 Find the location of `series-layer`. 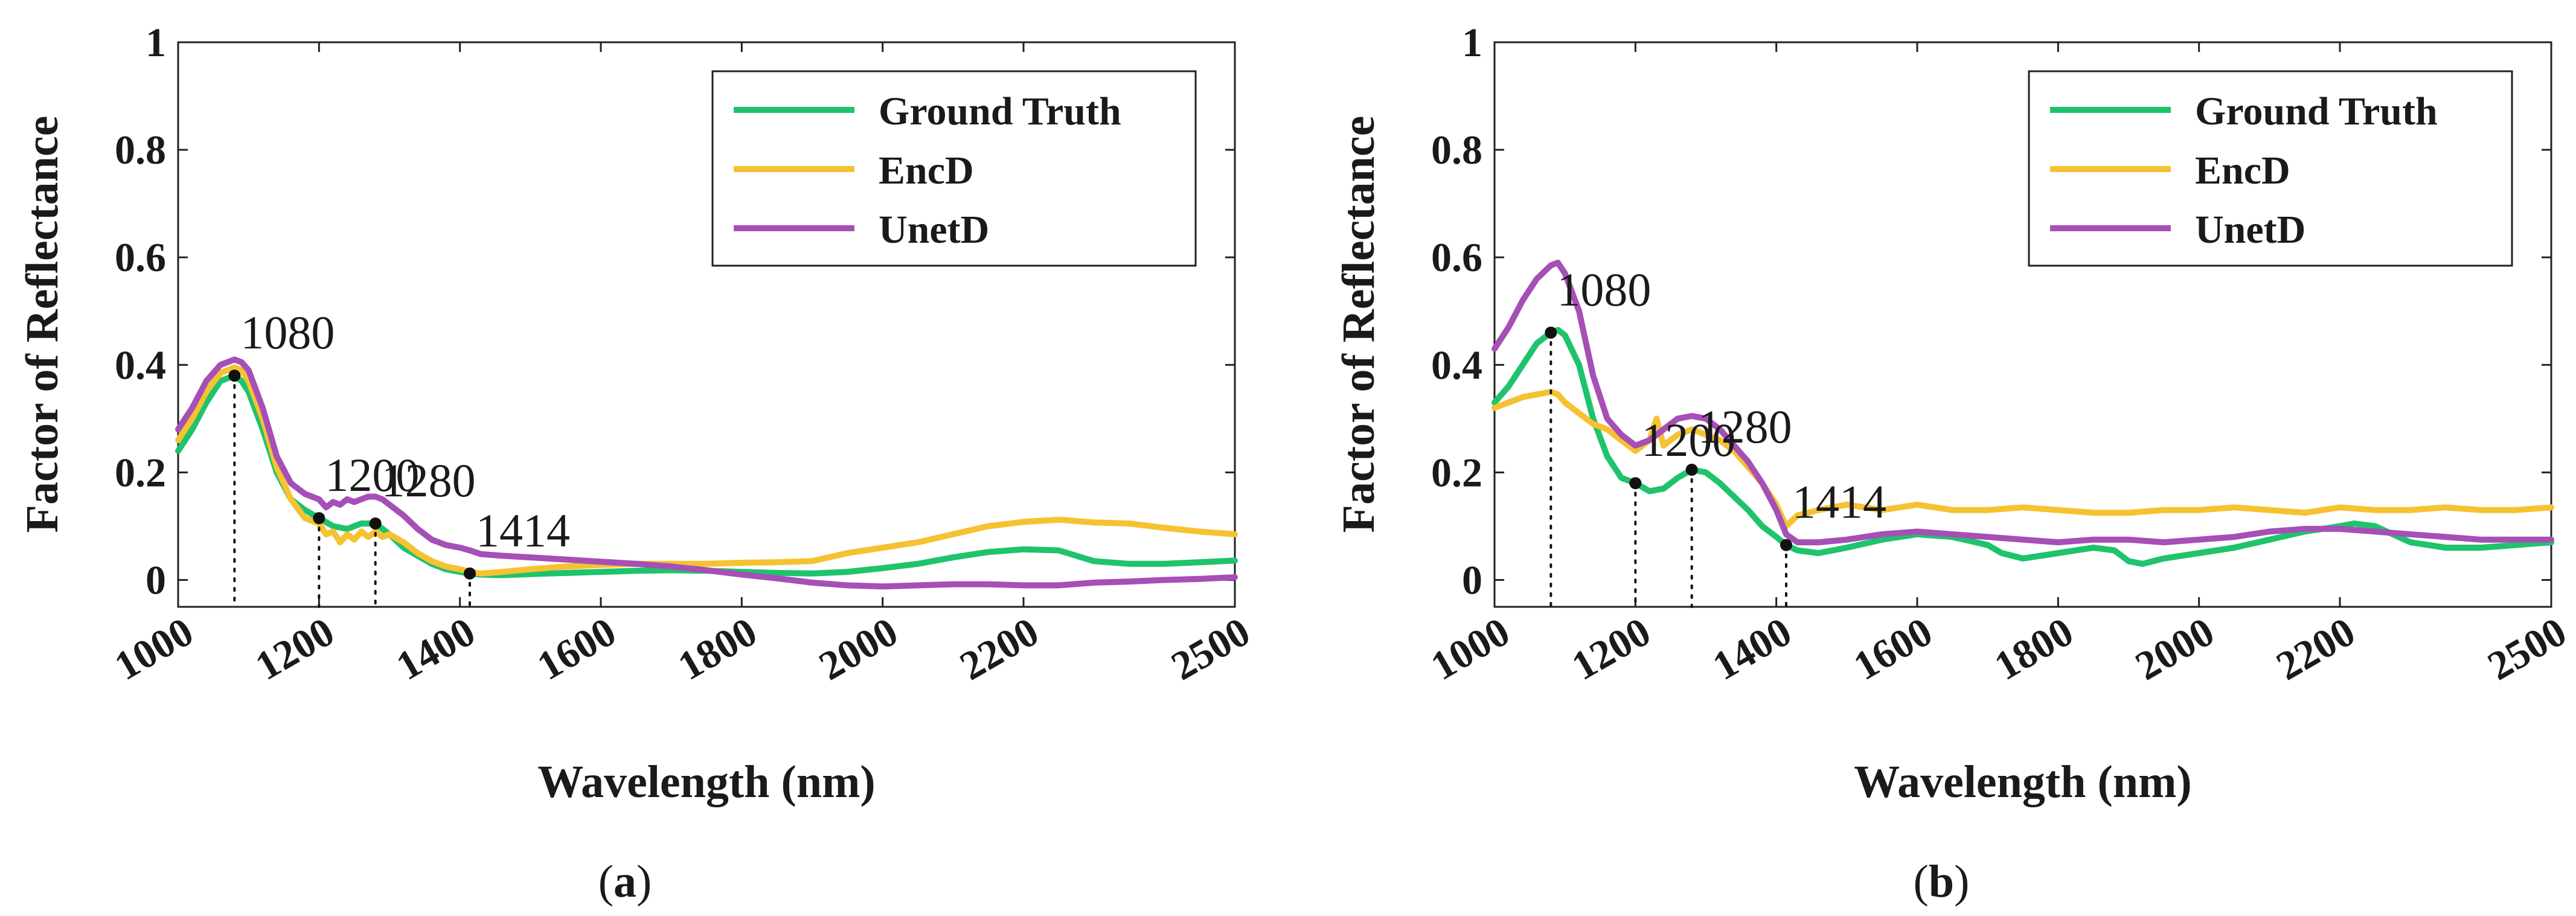

series-layer is located at coordinates (2022, 413).